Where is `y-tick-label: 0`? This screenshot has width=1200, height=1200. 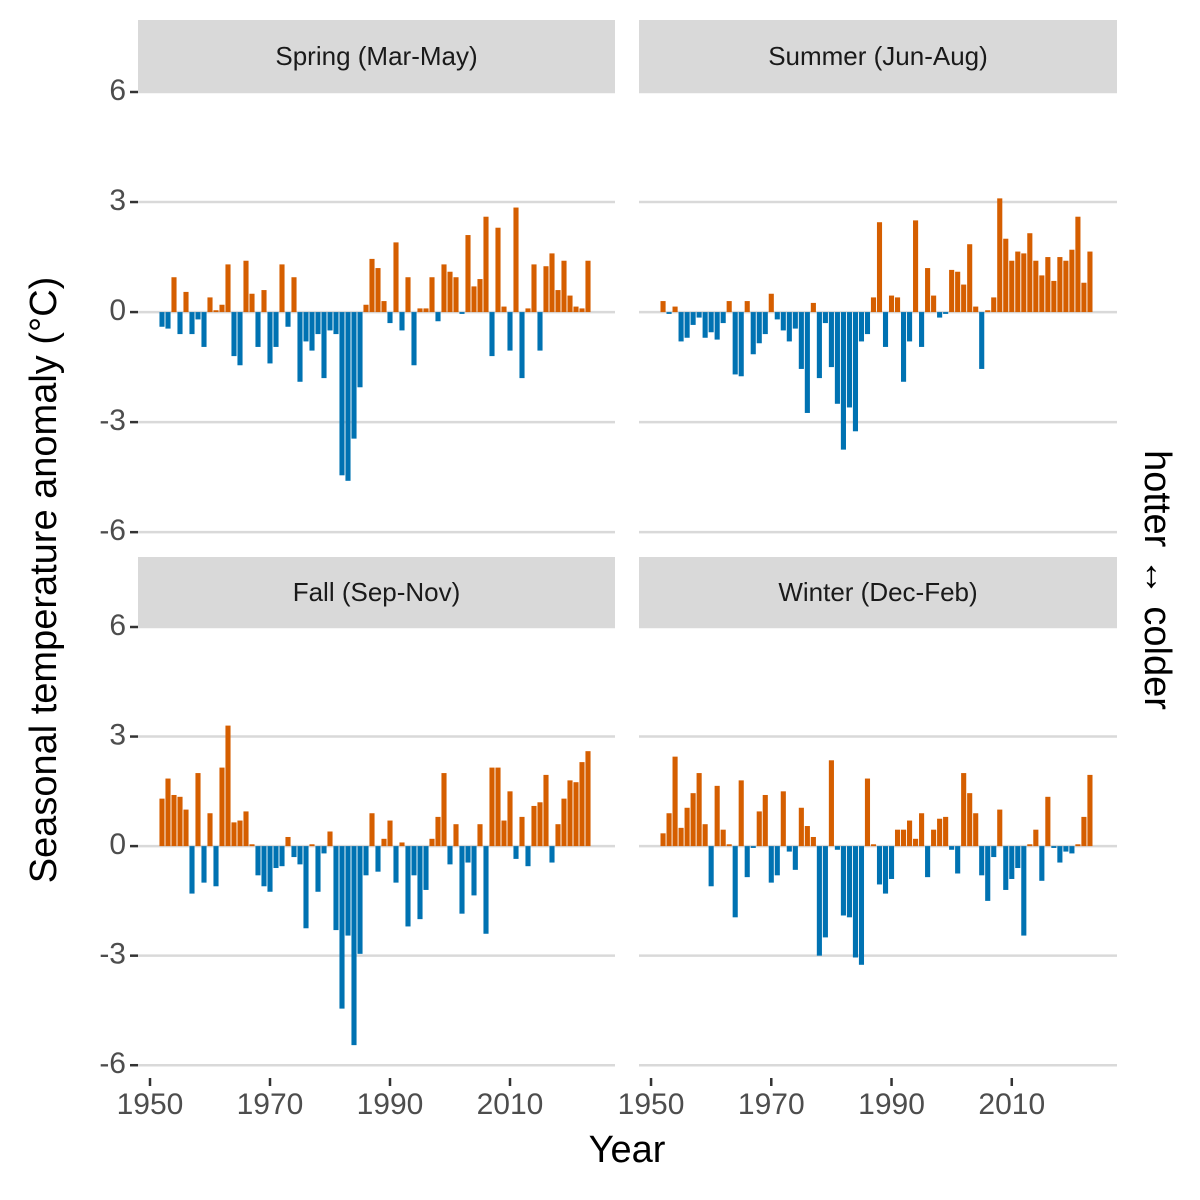
y-tick-label: 0 is located at coordinates (117, 310).